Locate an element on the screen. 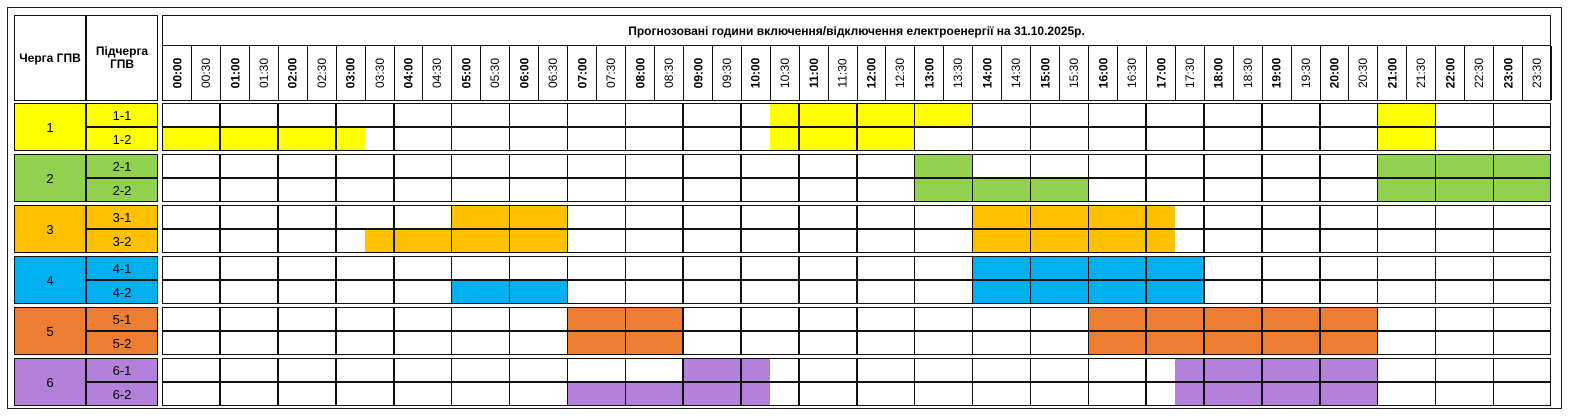  time-label-text: 15:30 is located at coordinates (1074, 73).